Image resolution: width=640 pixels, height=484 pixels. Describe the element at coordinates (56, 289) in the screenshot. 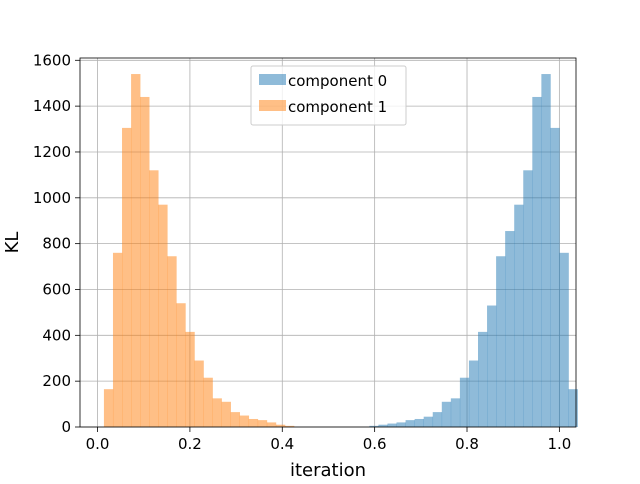

I see `y-tick-label: 600` at that location.